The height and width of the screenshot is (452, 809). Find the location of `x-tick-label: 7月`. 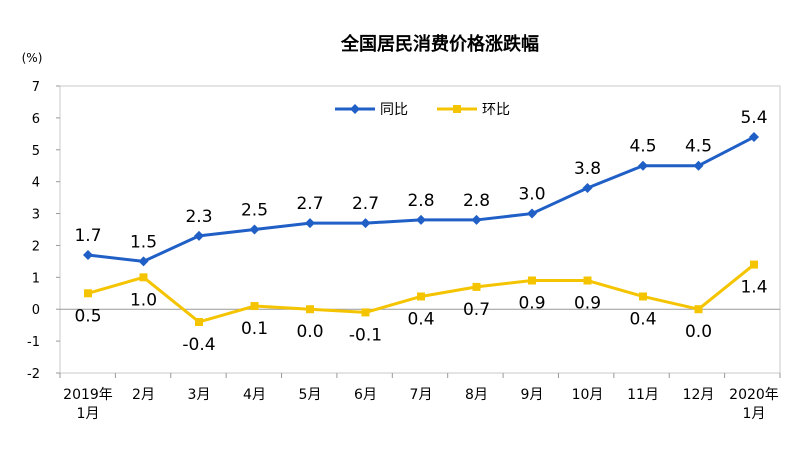

x-tick-label: 7月 is located at coordinates (421, 395).